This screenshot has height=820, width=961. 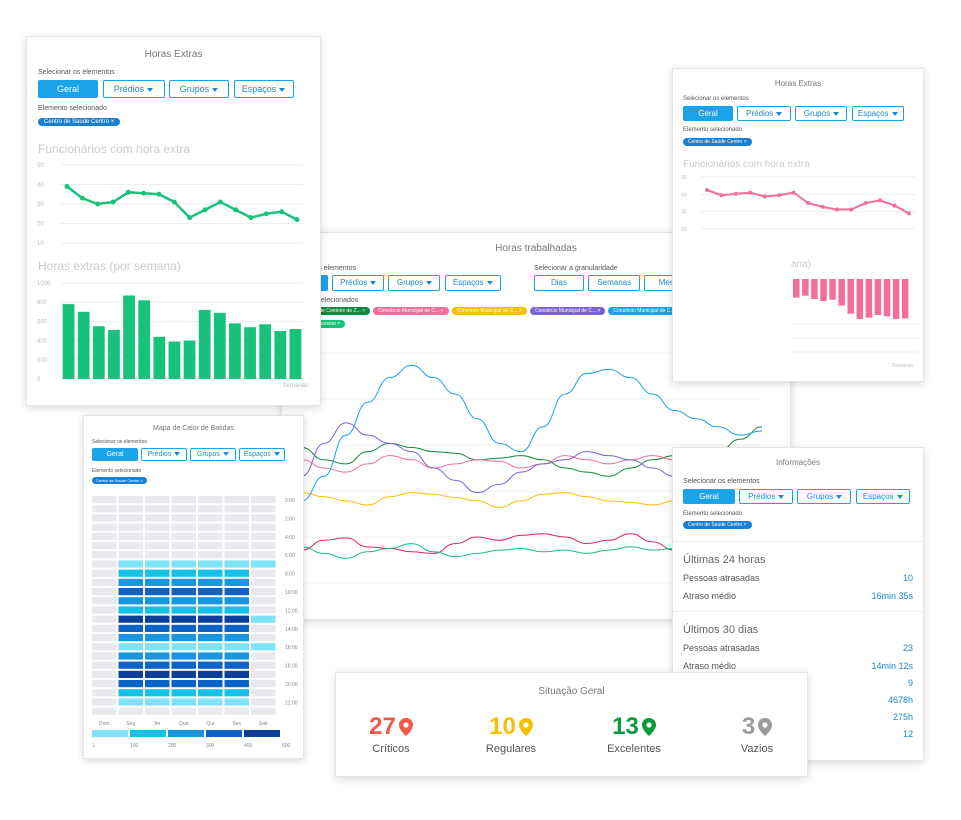 What do you see at coordinates (291, 685) in the screenshot?
I see `row-label: 20:00` at bounding box center [291, 685].